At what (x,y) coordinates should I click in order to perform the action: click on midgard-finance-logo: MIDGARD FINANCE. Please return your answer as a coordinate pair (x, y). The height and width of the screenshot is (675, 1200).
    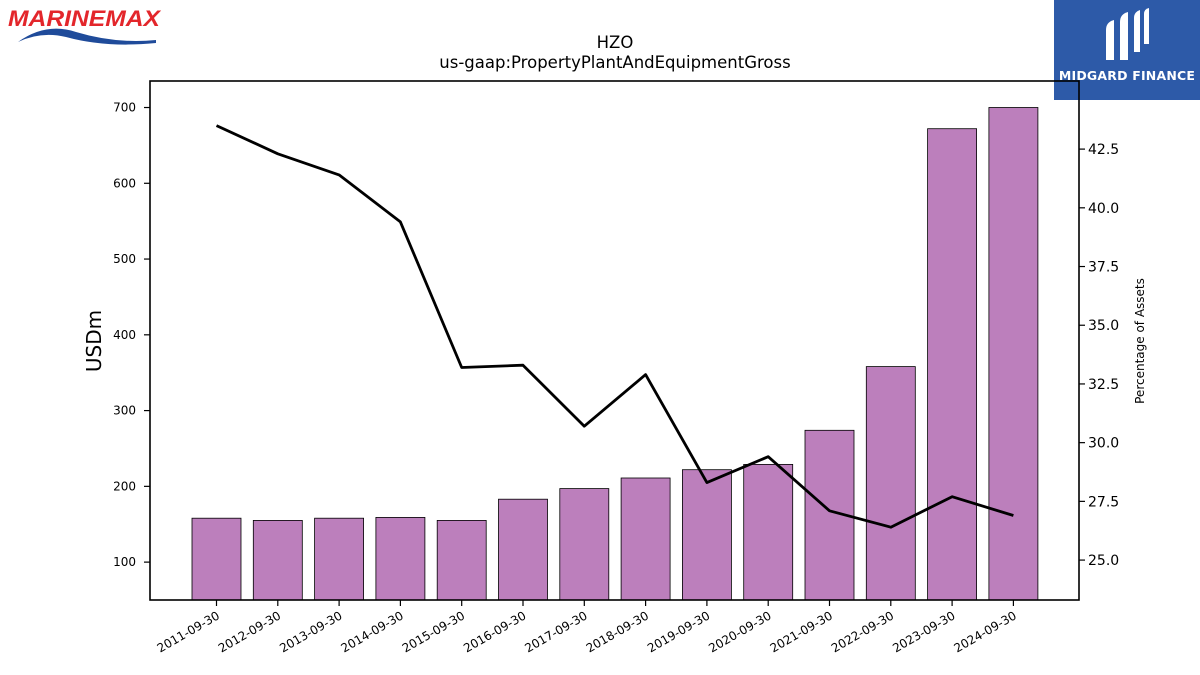
    Looking at the image, I should click on (1127, 50).